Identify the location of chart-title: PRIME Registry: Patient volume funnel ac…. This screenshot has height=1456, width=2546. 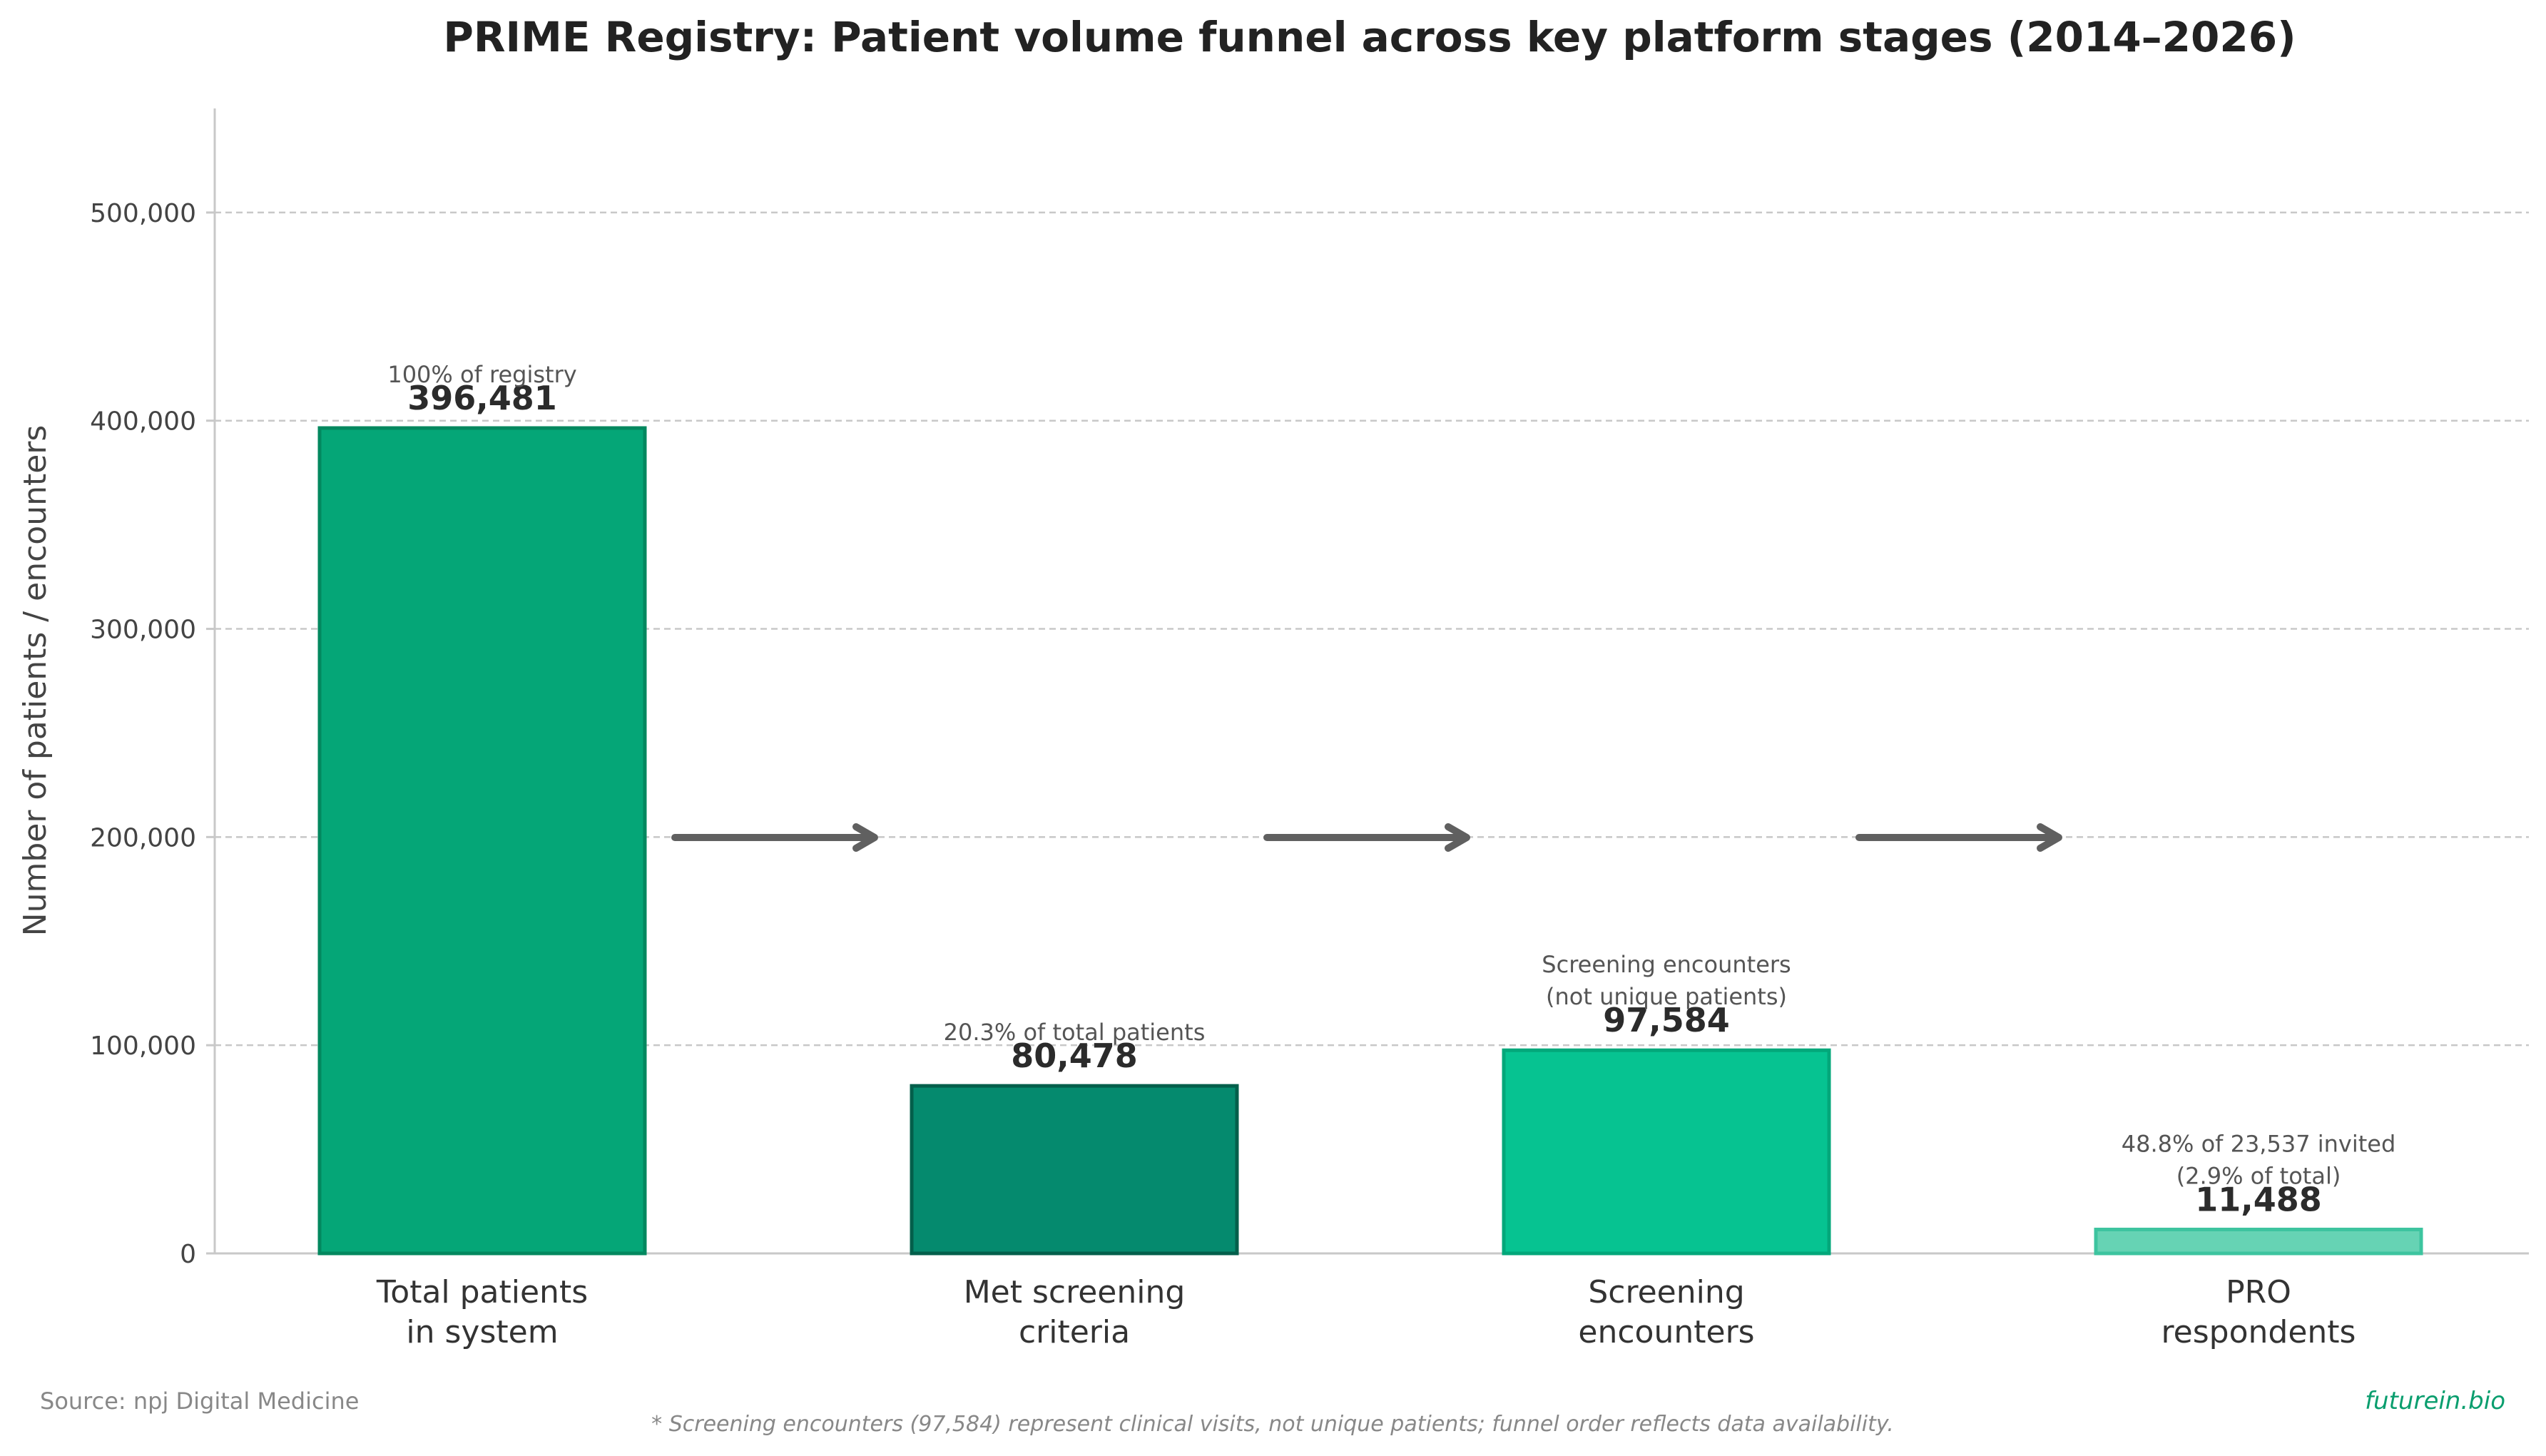
(1369, 37).